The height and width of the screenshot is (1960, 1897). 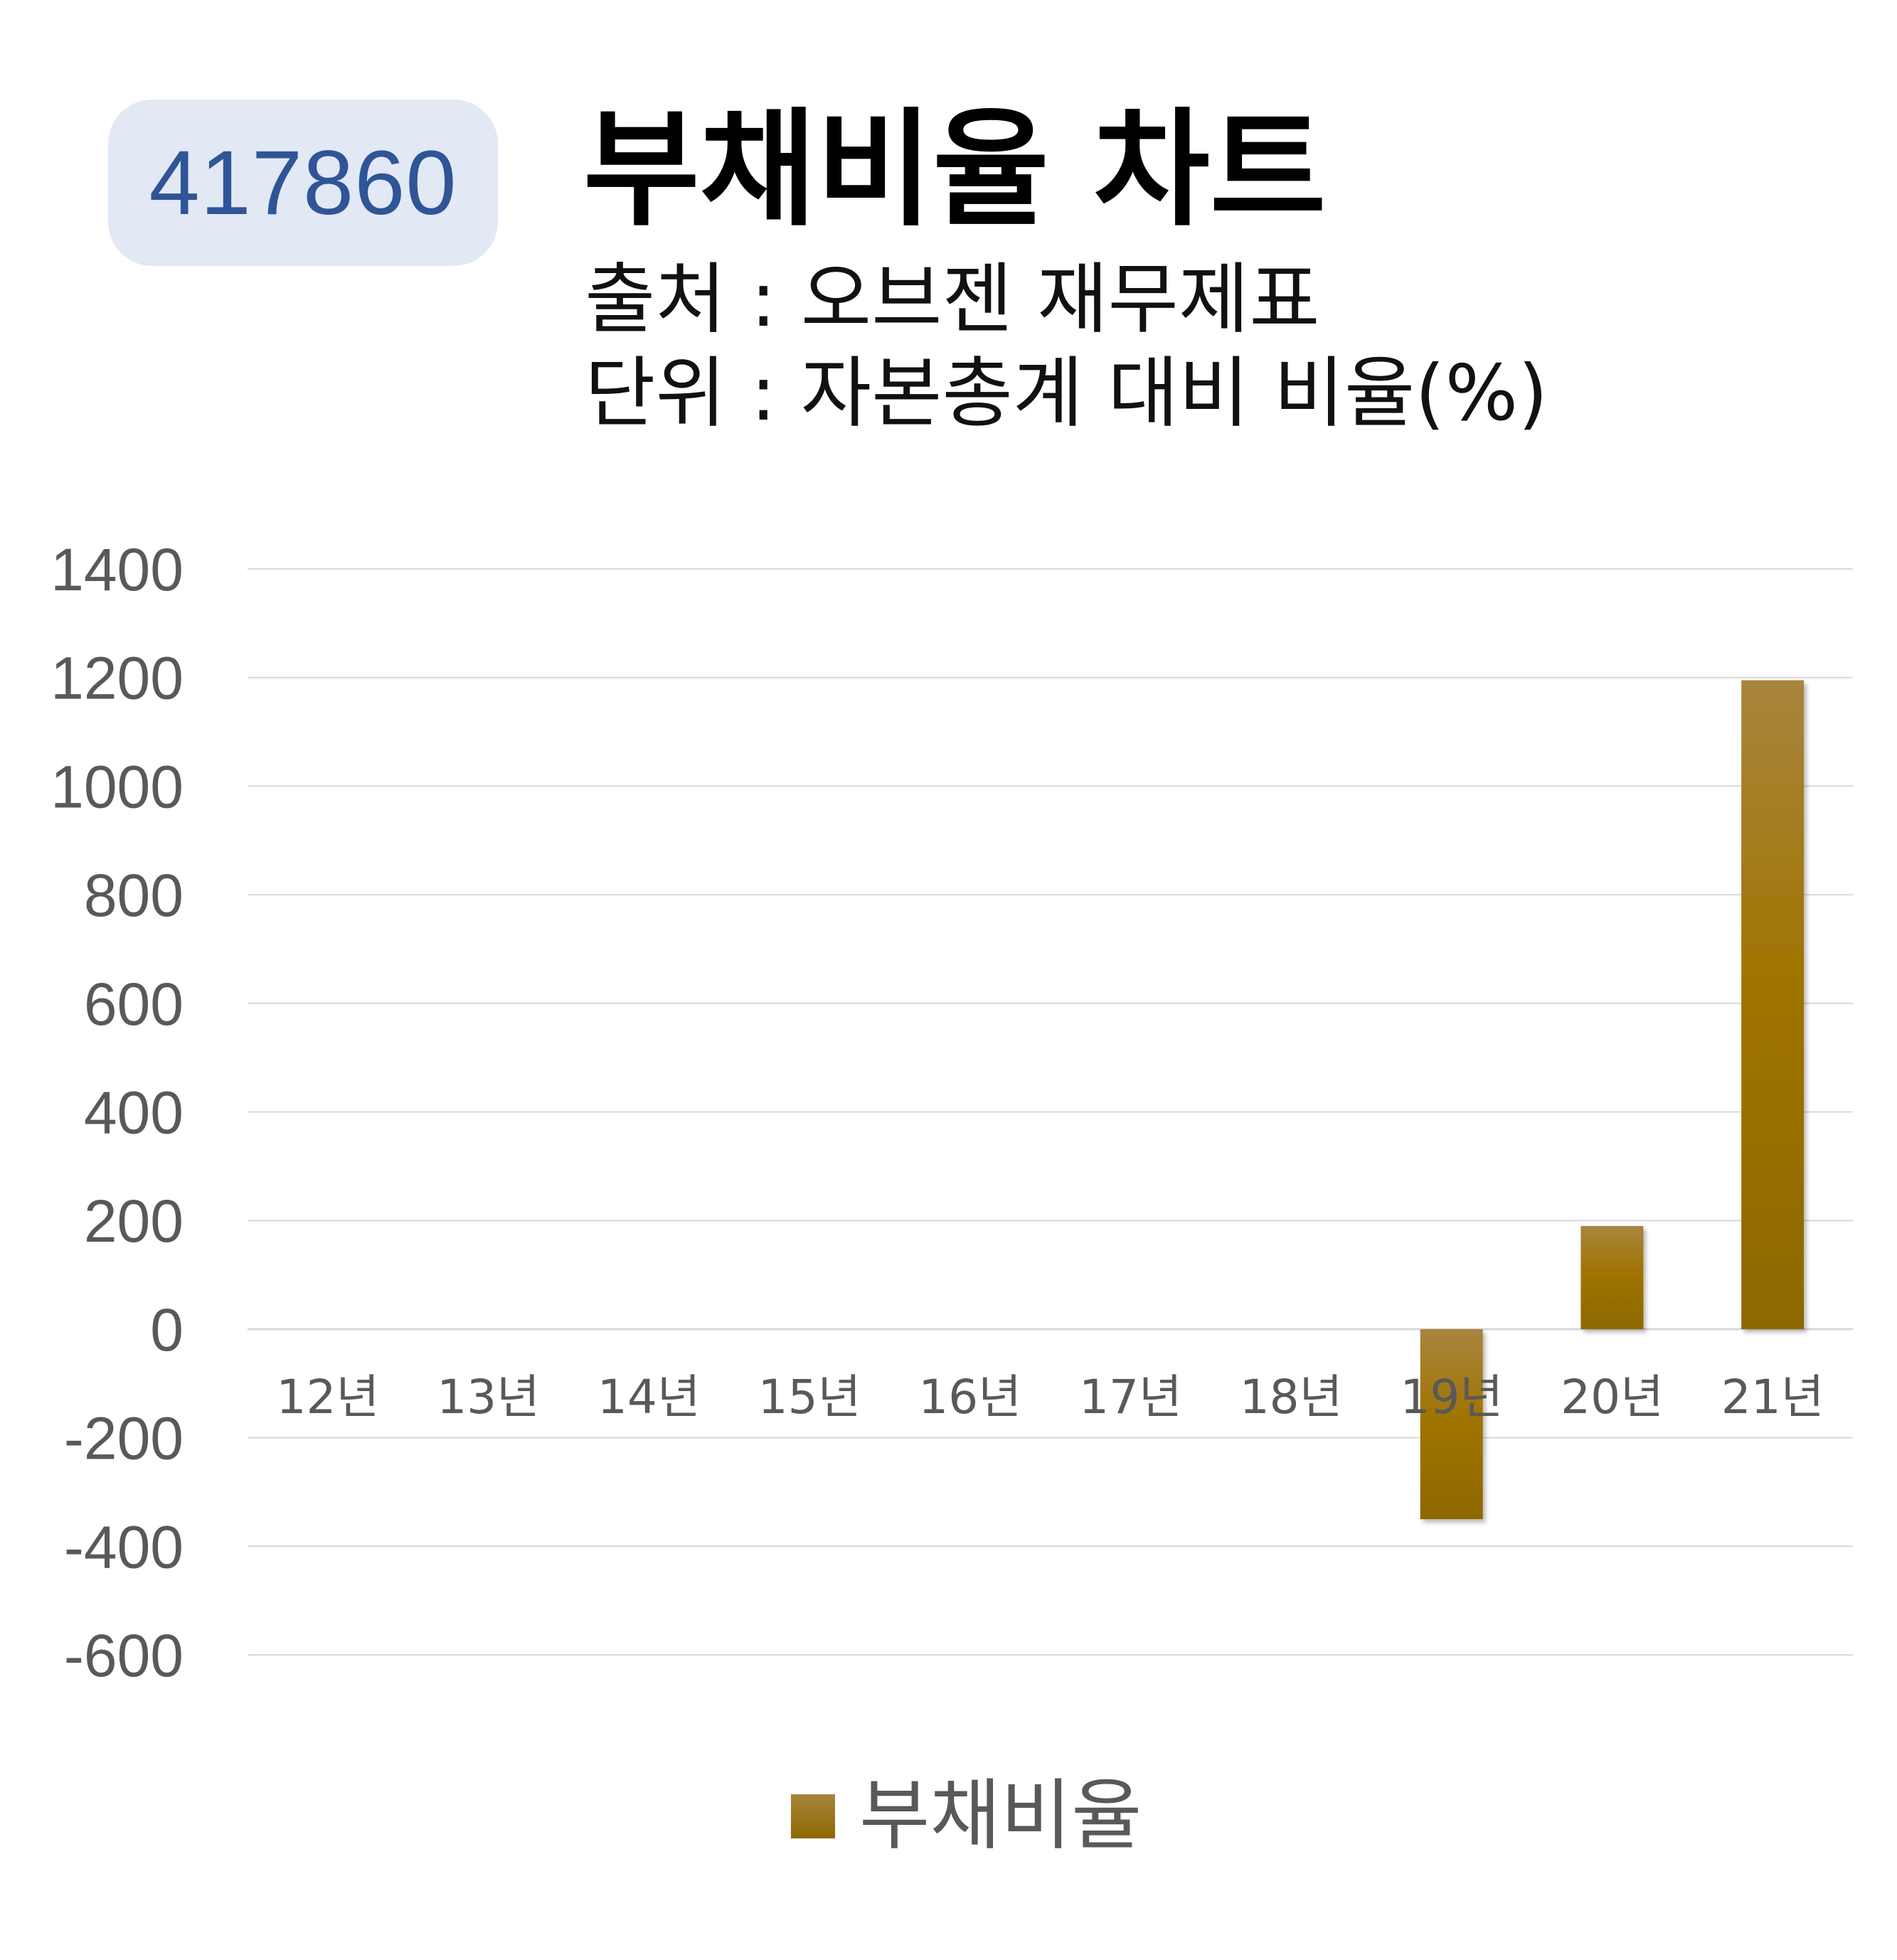 I want to click on y-tick-label: -200, so click(x=124, y=1438).